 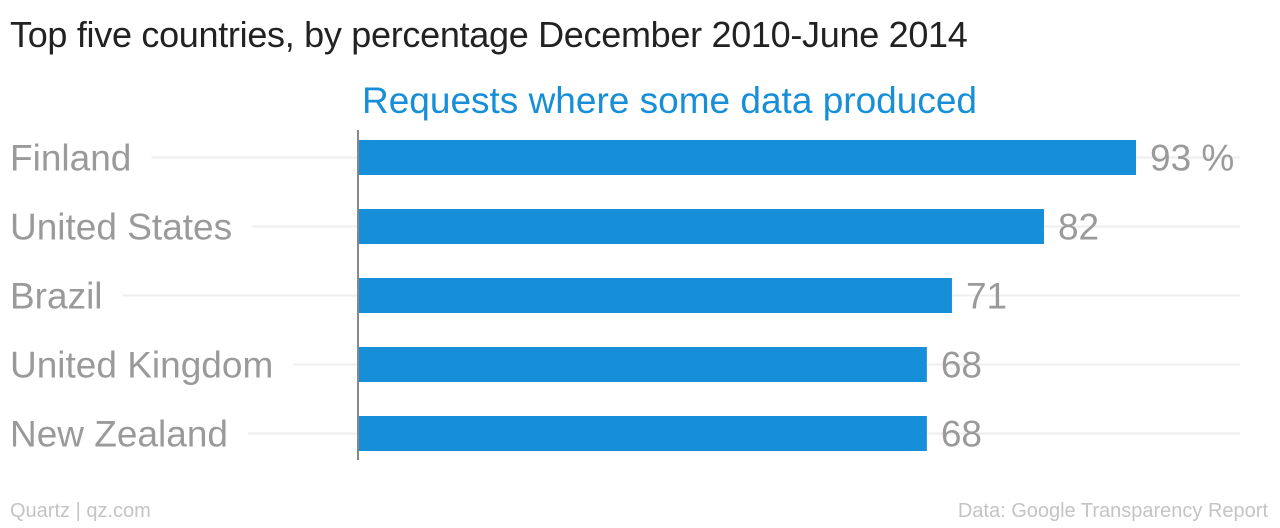 What do you see at coordinates (80, 511) in the screenshot?
I see `footer-source-left: Quartz | qz.com` at bounding box center [80, 511].